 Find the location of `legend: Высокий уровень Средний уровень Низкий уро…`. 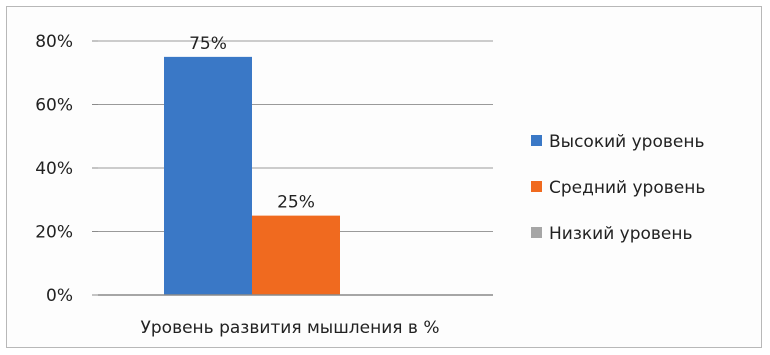

legend: Высокий уровень Средний уровень Низкий уро… is located at coordinates (618, 188).